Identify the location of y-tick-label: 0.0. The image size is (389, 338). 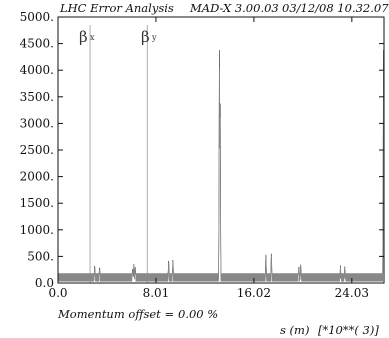
(44, 283).